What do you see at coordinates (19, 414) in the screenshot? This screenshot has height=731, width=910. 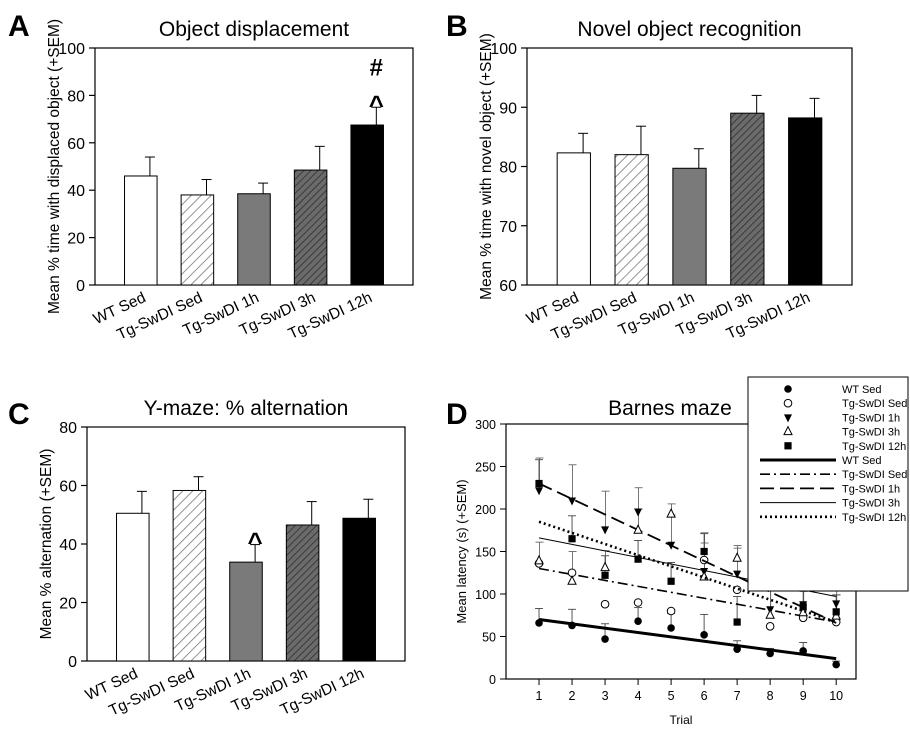 I see `panel-letter-c: C` at bounding box center [19, 414].